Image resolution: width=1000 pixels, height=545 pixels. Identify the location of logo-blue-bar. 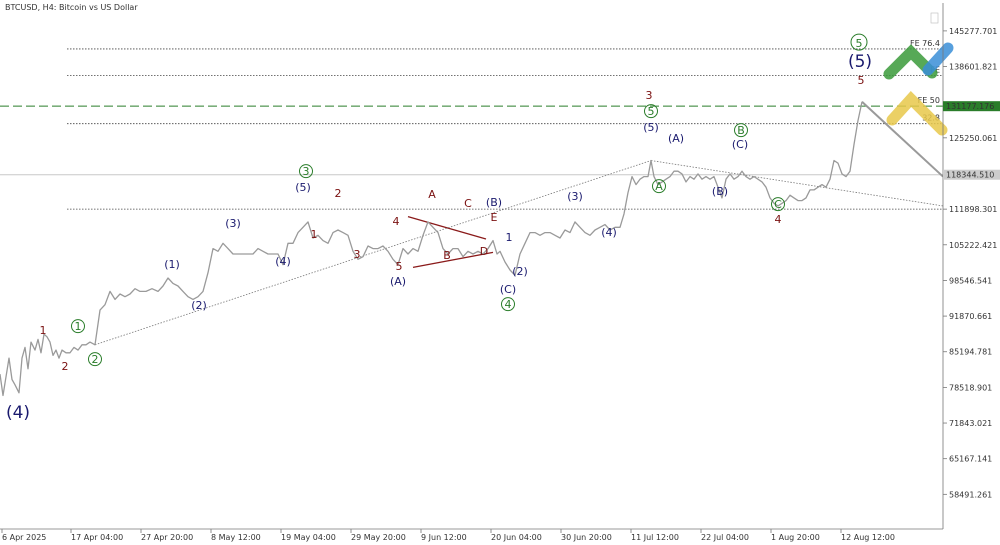
(938, 59).